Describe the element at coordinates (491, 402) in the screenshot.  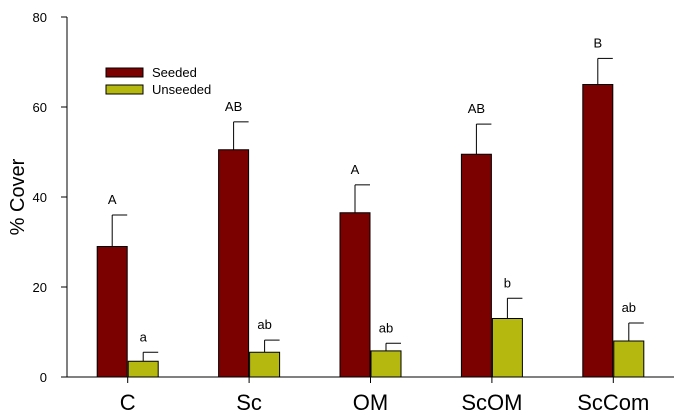
I see `x-tick-label: ScOM` at that location.